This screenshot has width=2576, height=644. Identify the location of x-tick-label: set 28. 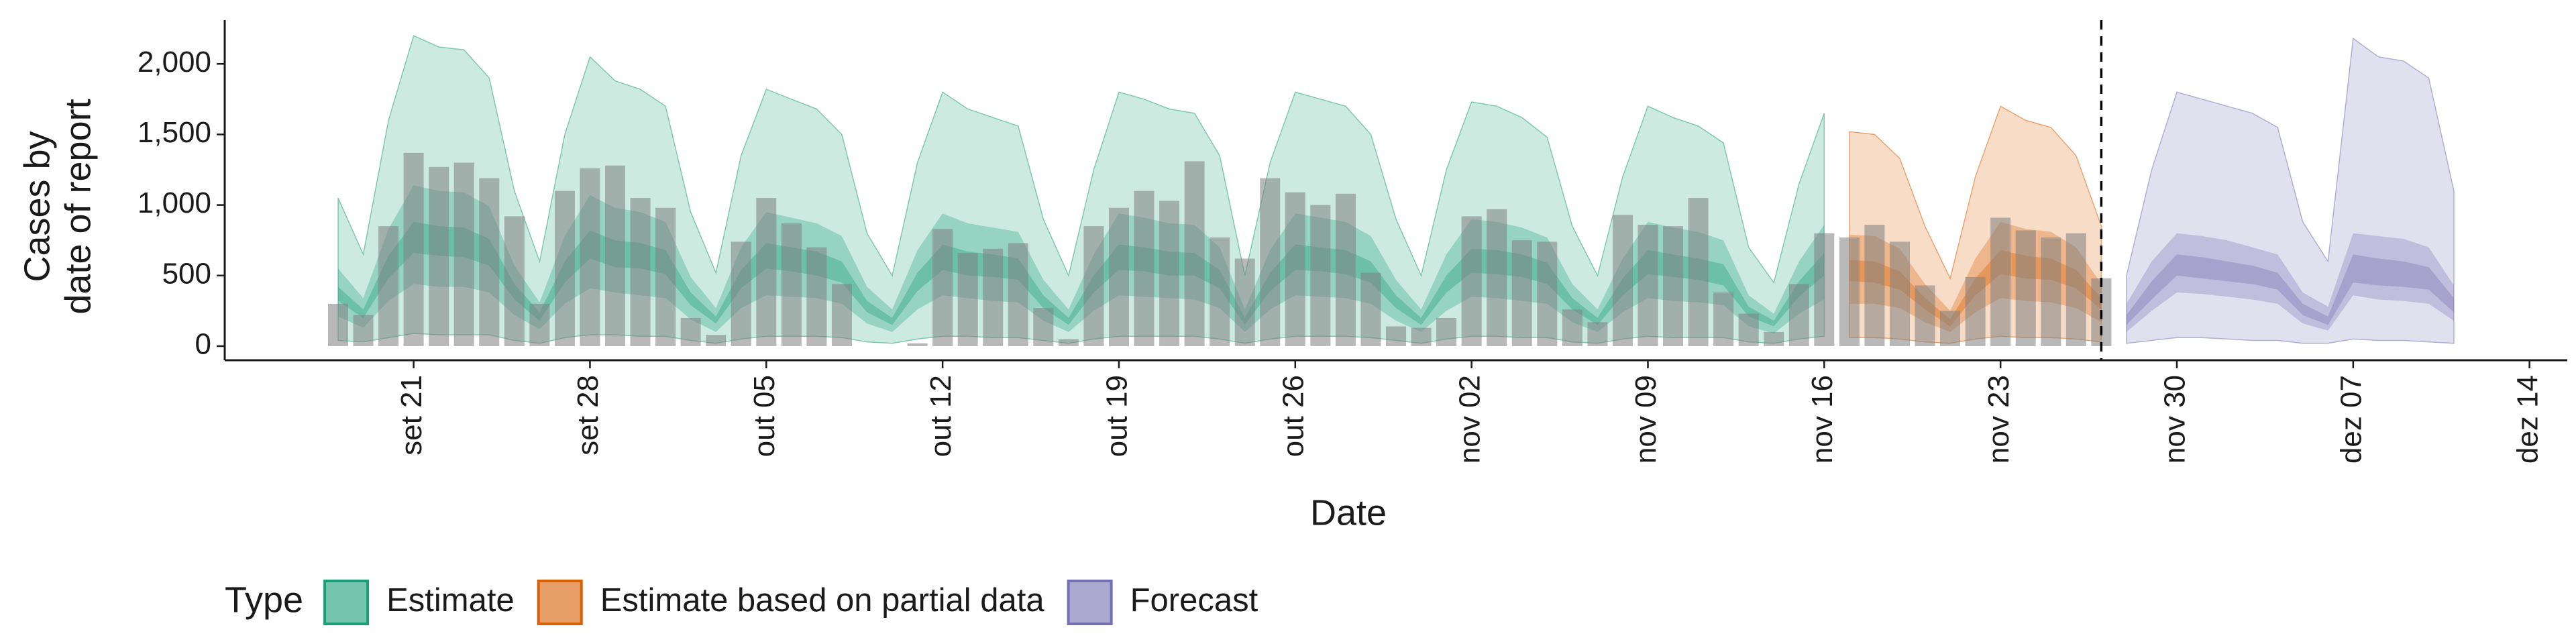
(588, 415).